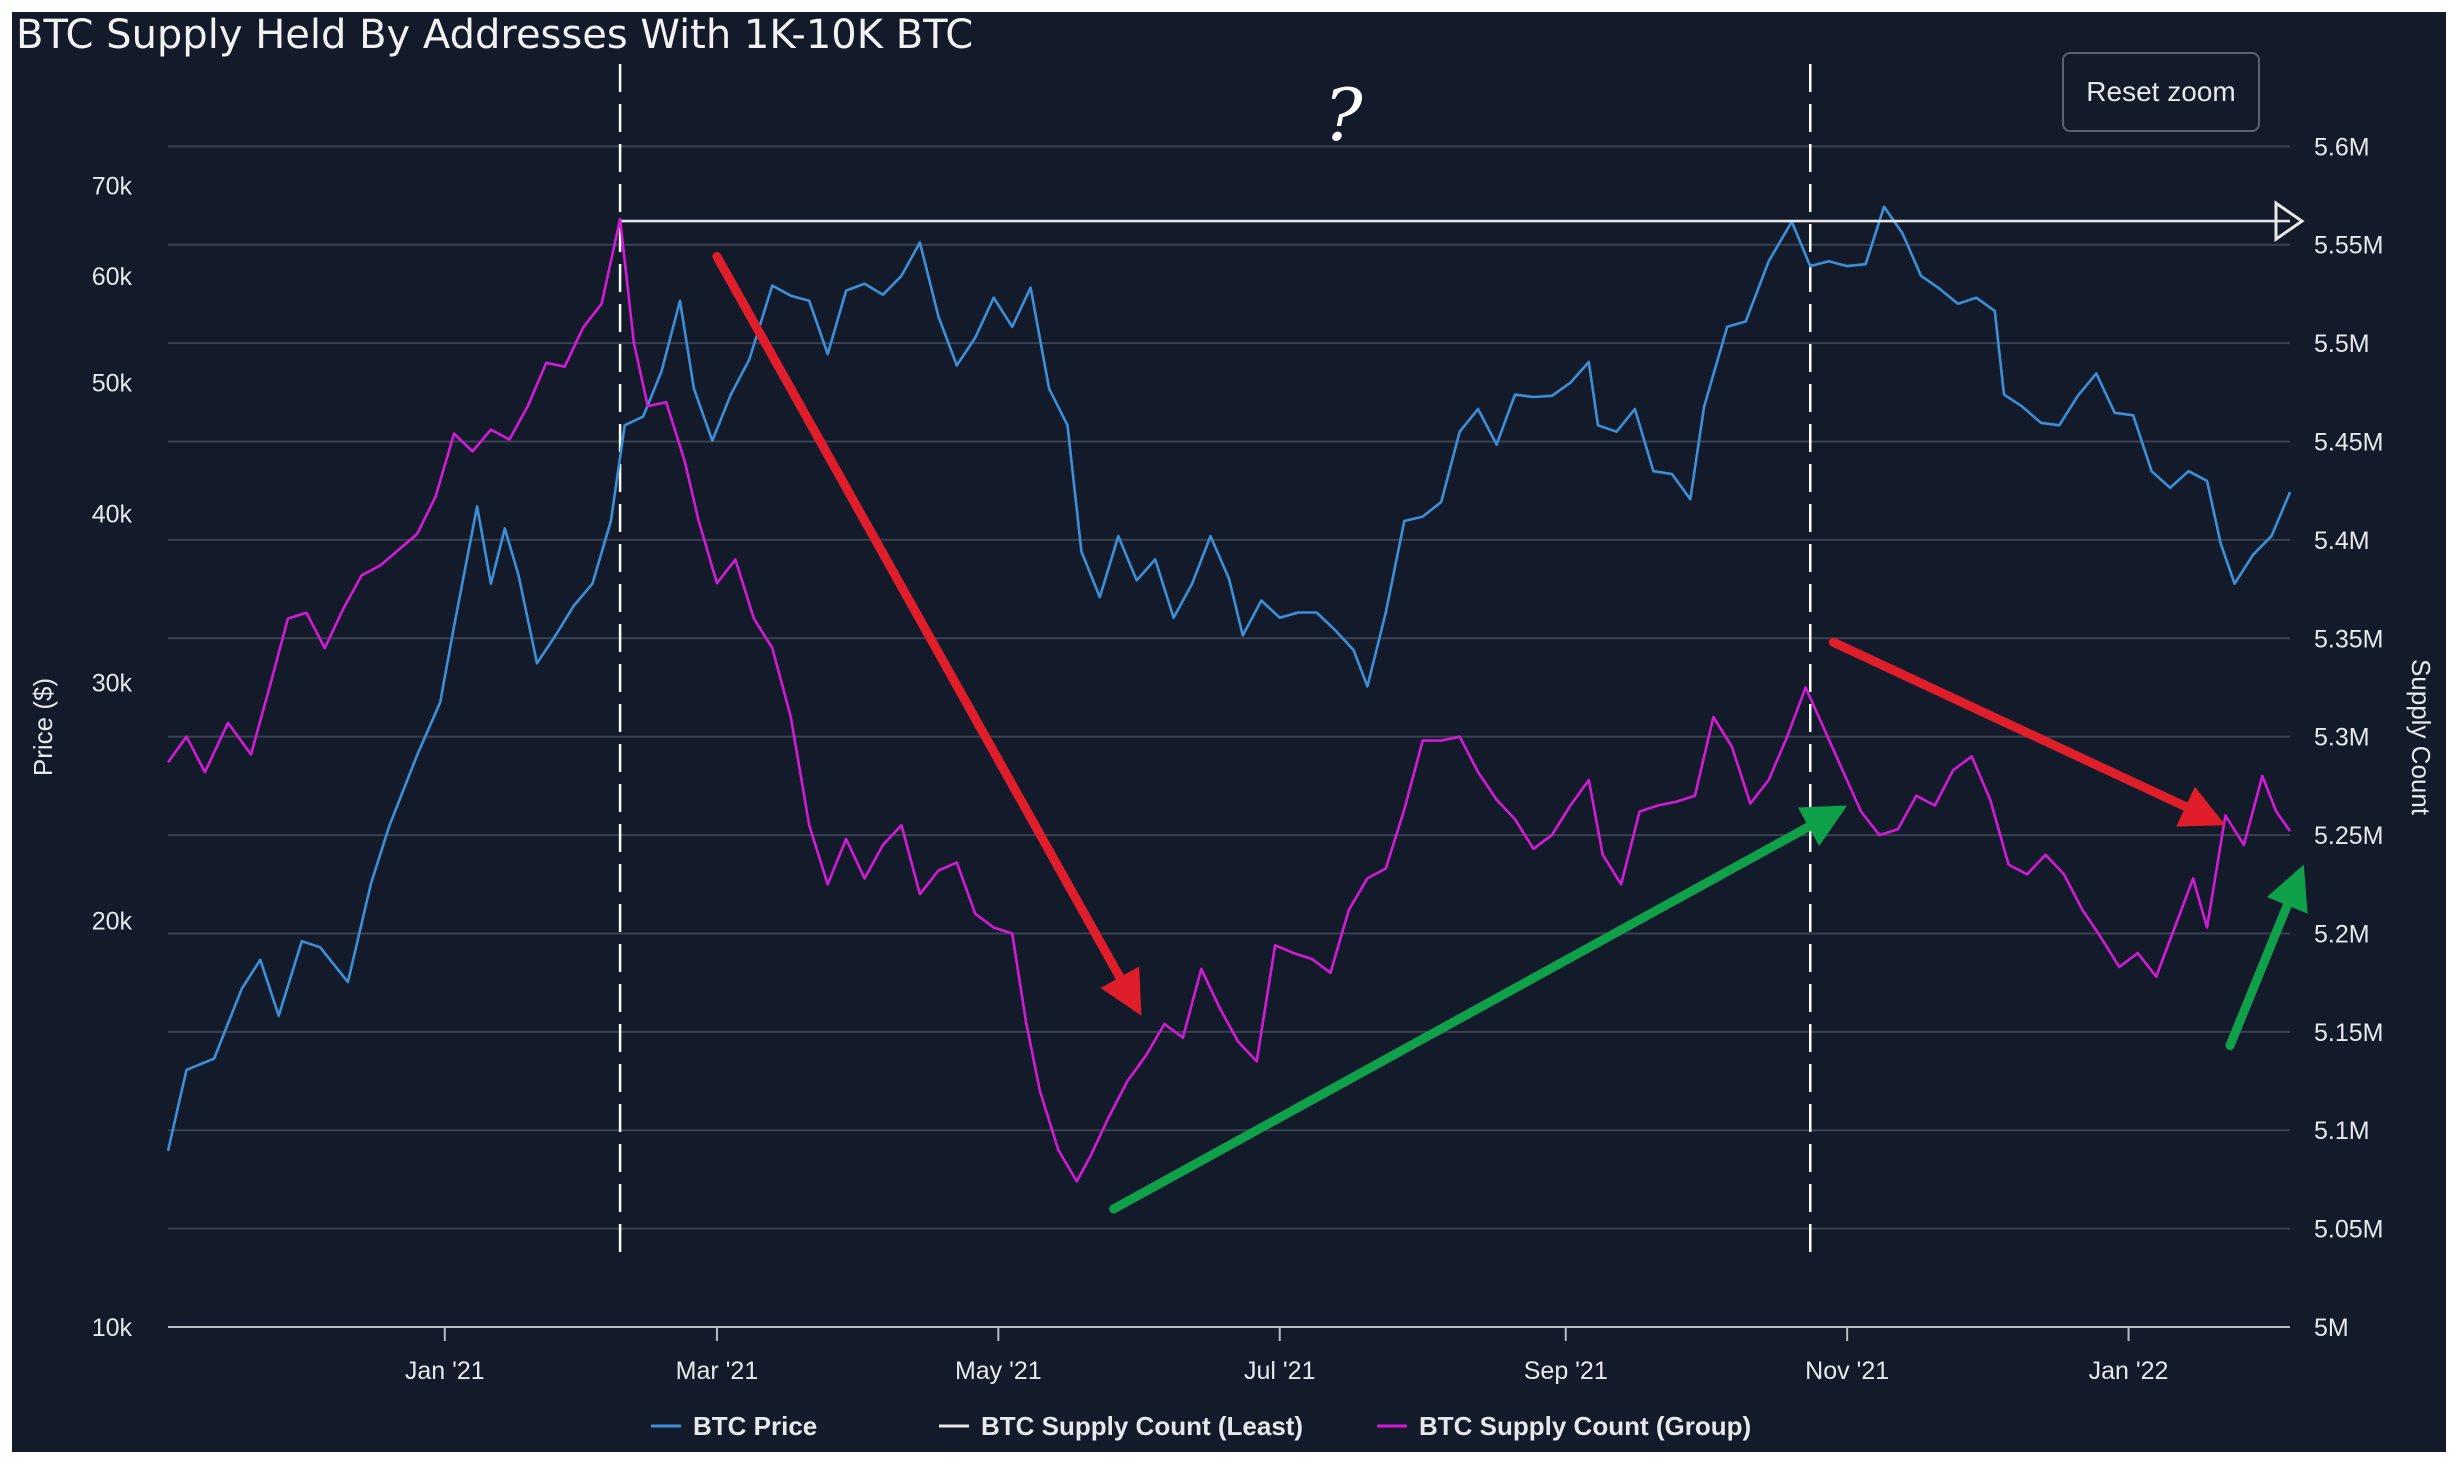 Image resolution: width=2460 pixels, height=1467 pixels. Describe the element at coordinates (1279, 1371) in the screenshot. I see `x-tick-label: Jul '21` at that location.